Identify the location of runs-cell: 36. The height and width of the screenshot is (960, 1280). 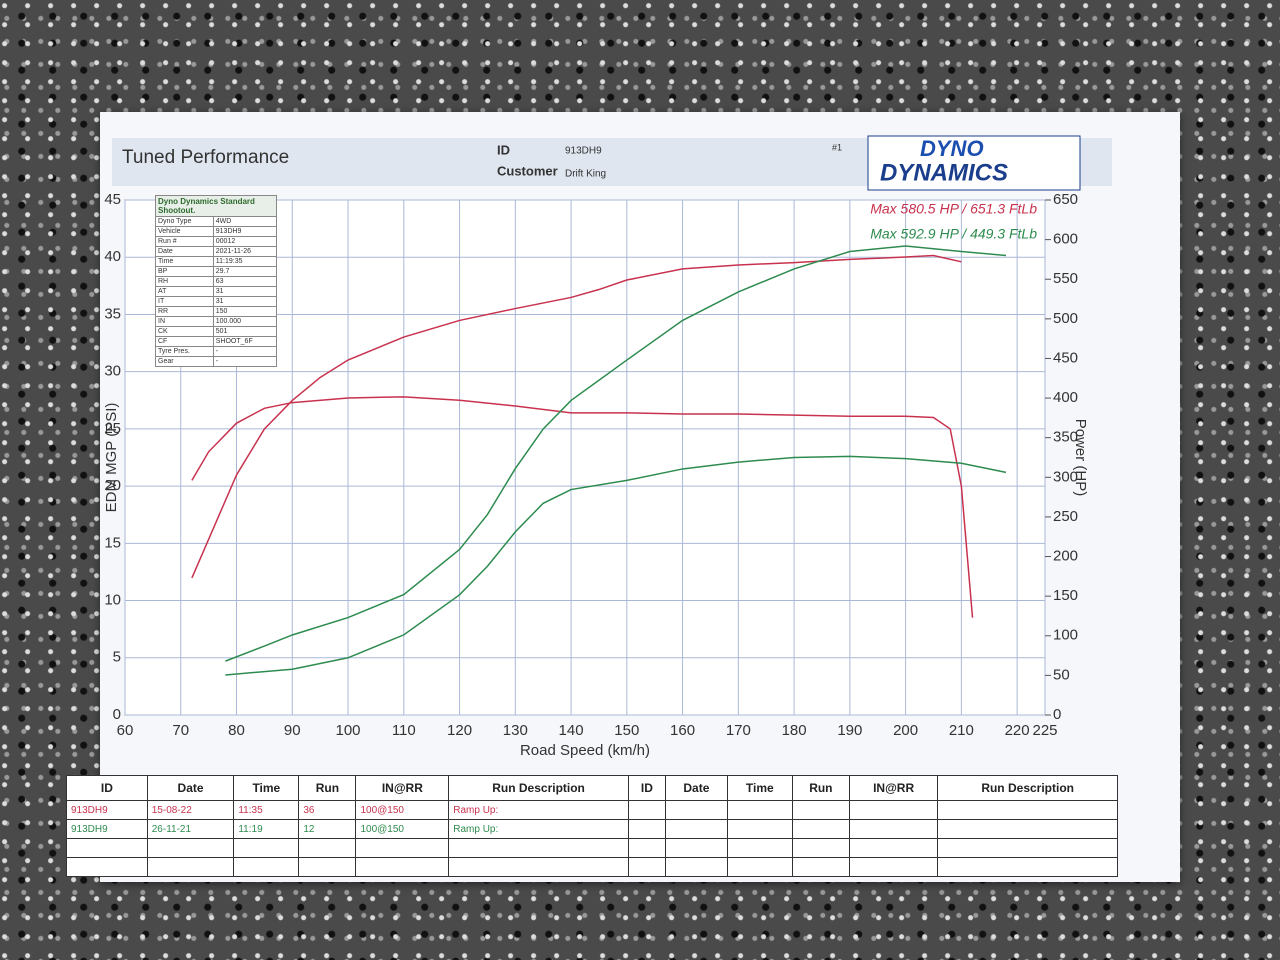
(327, 810).